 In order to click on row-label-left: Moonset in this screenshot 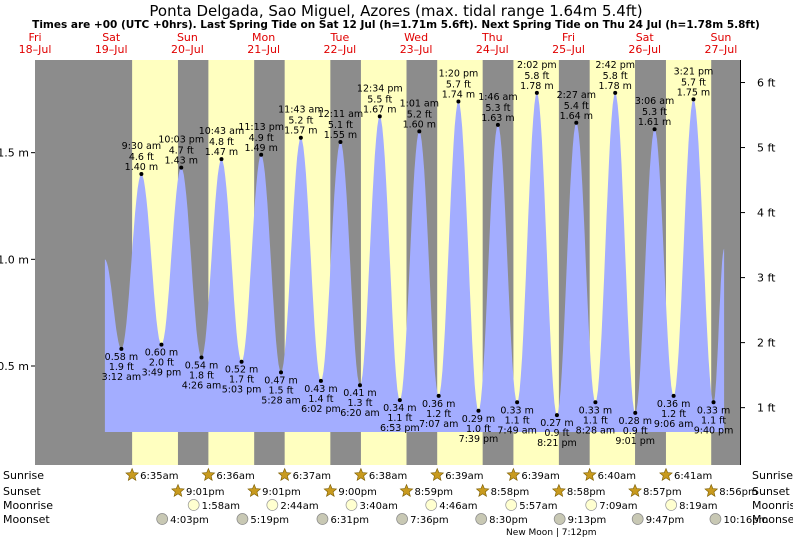, I will do `click(26, 519)`.